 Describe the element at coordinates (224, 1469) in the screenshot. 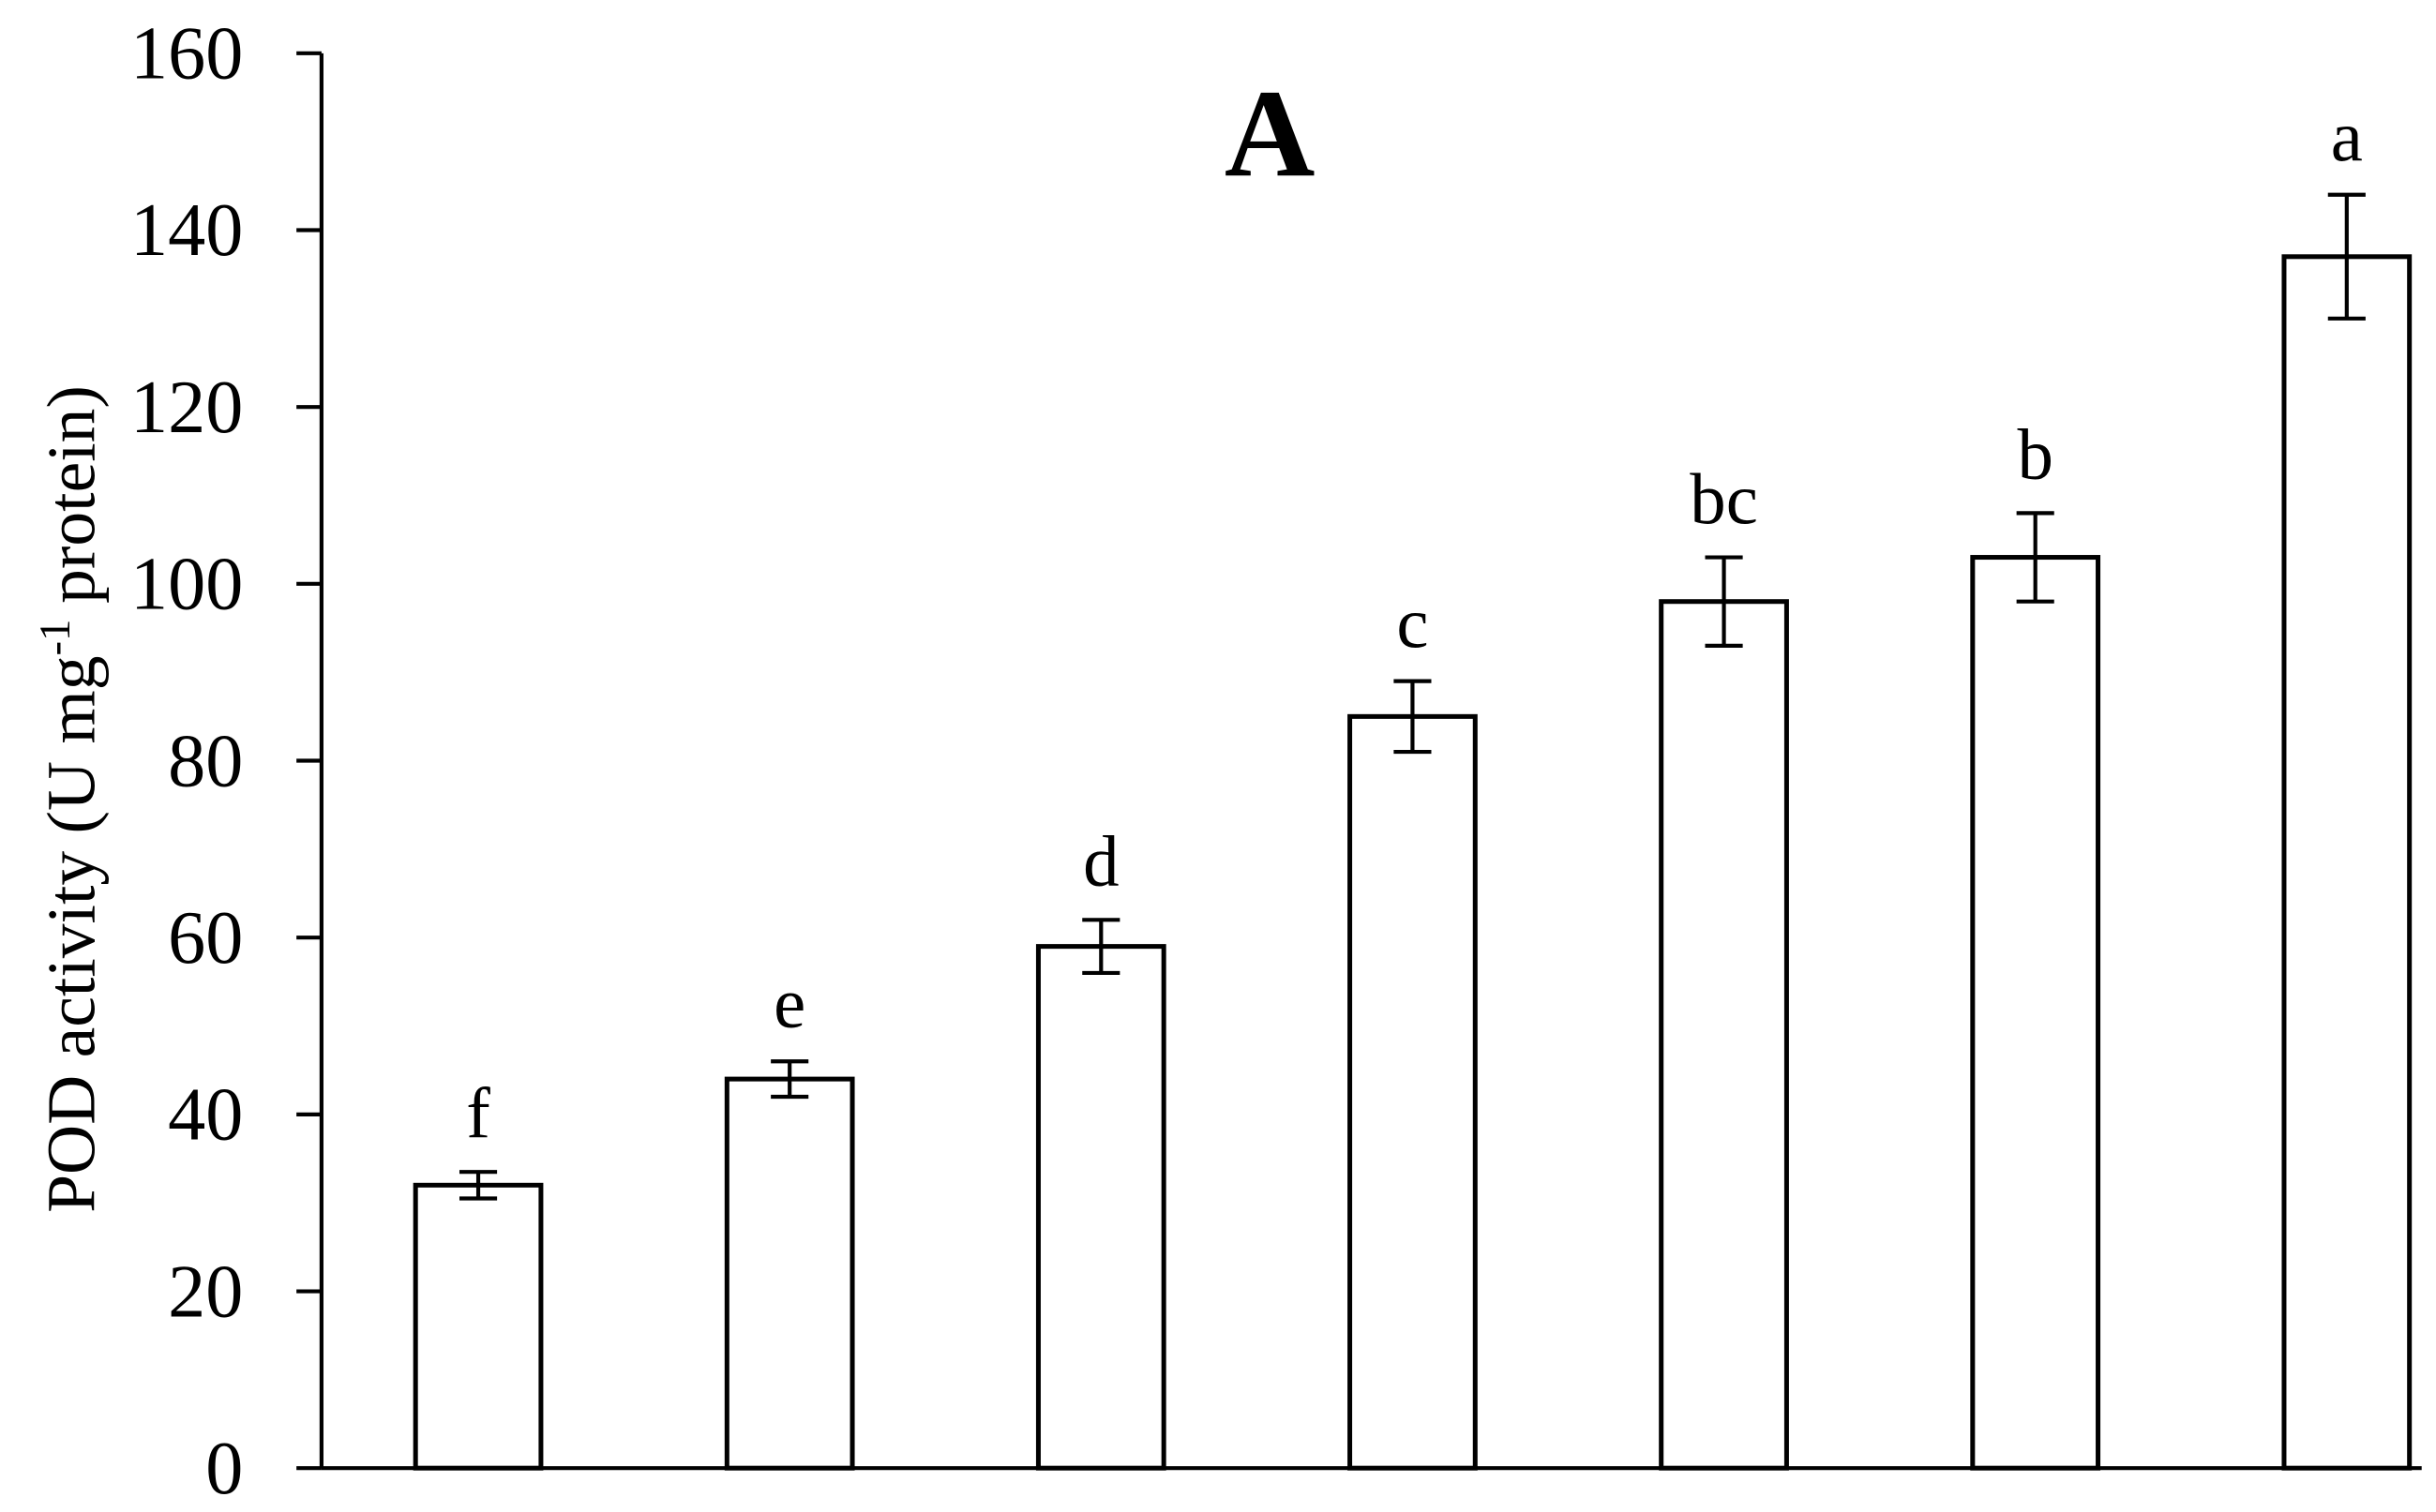

I see `y-tick-label: 0` at that location.